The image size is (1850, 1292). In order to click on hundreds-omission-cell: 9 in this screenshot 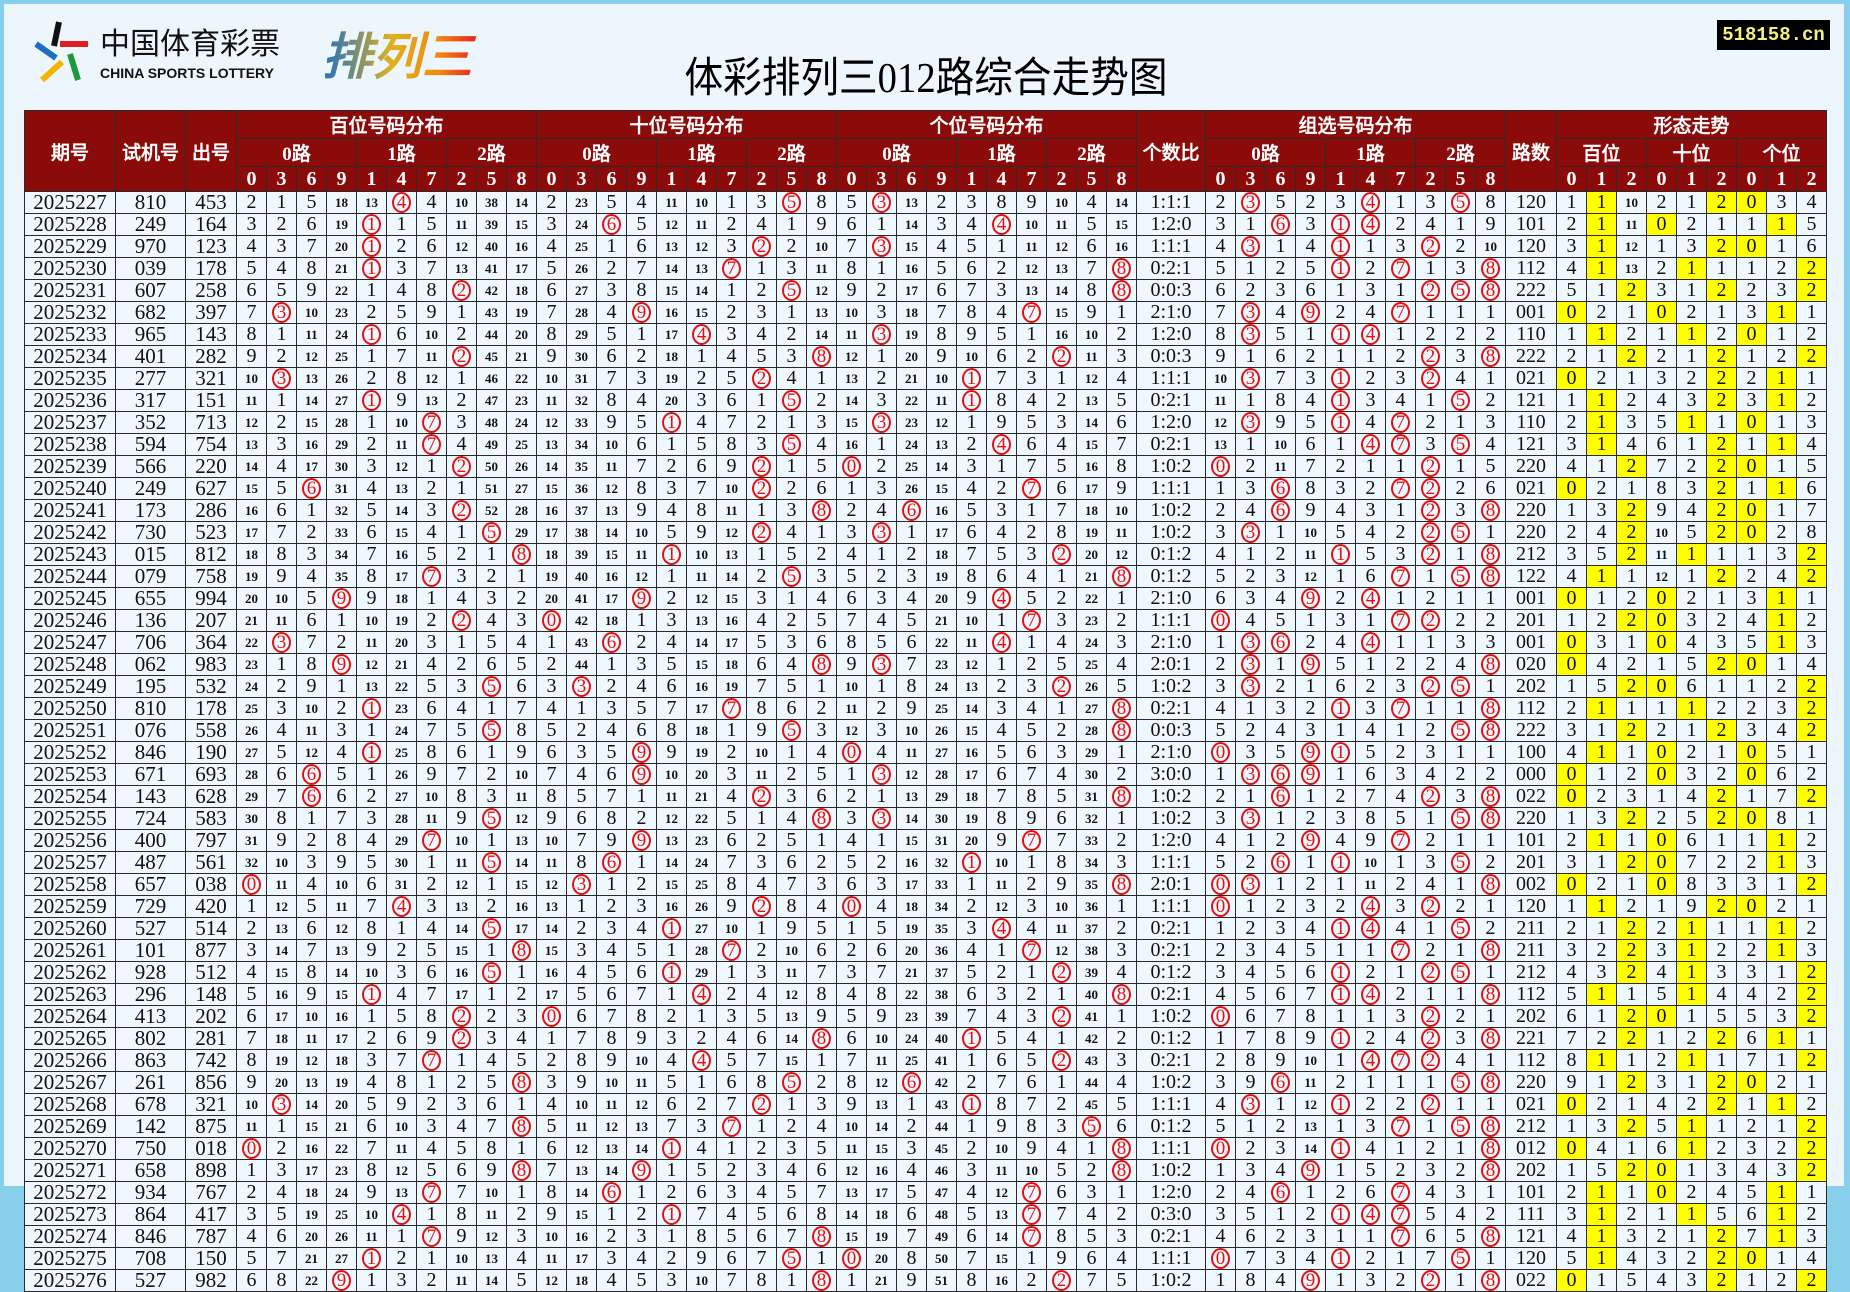, I will do `click(431, 774)`.